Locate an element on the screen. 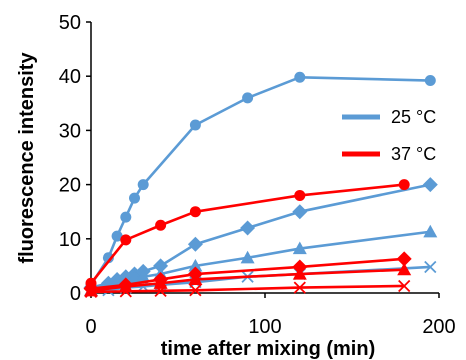  y-tick-label: 40 is located at coordinates (70, 77).